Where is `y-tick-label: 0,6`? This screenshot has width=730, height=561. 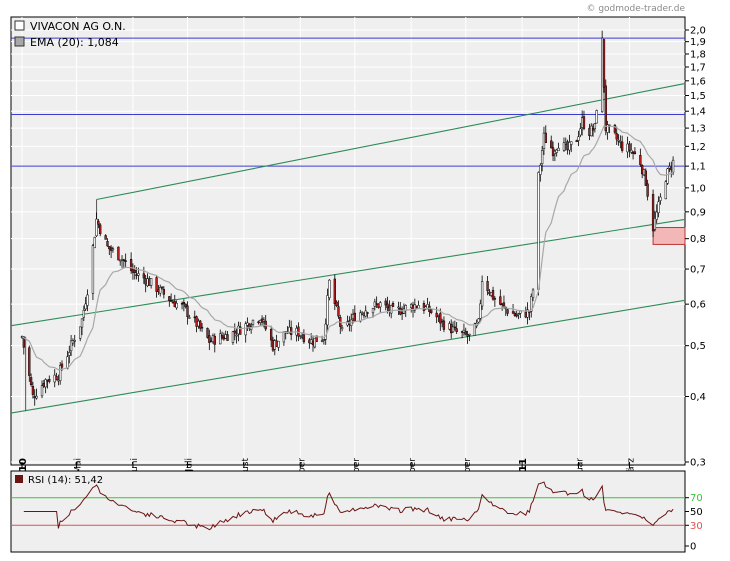
y-tick-label: 0,6 is located at coordinates (698, 305).